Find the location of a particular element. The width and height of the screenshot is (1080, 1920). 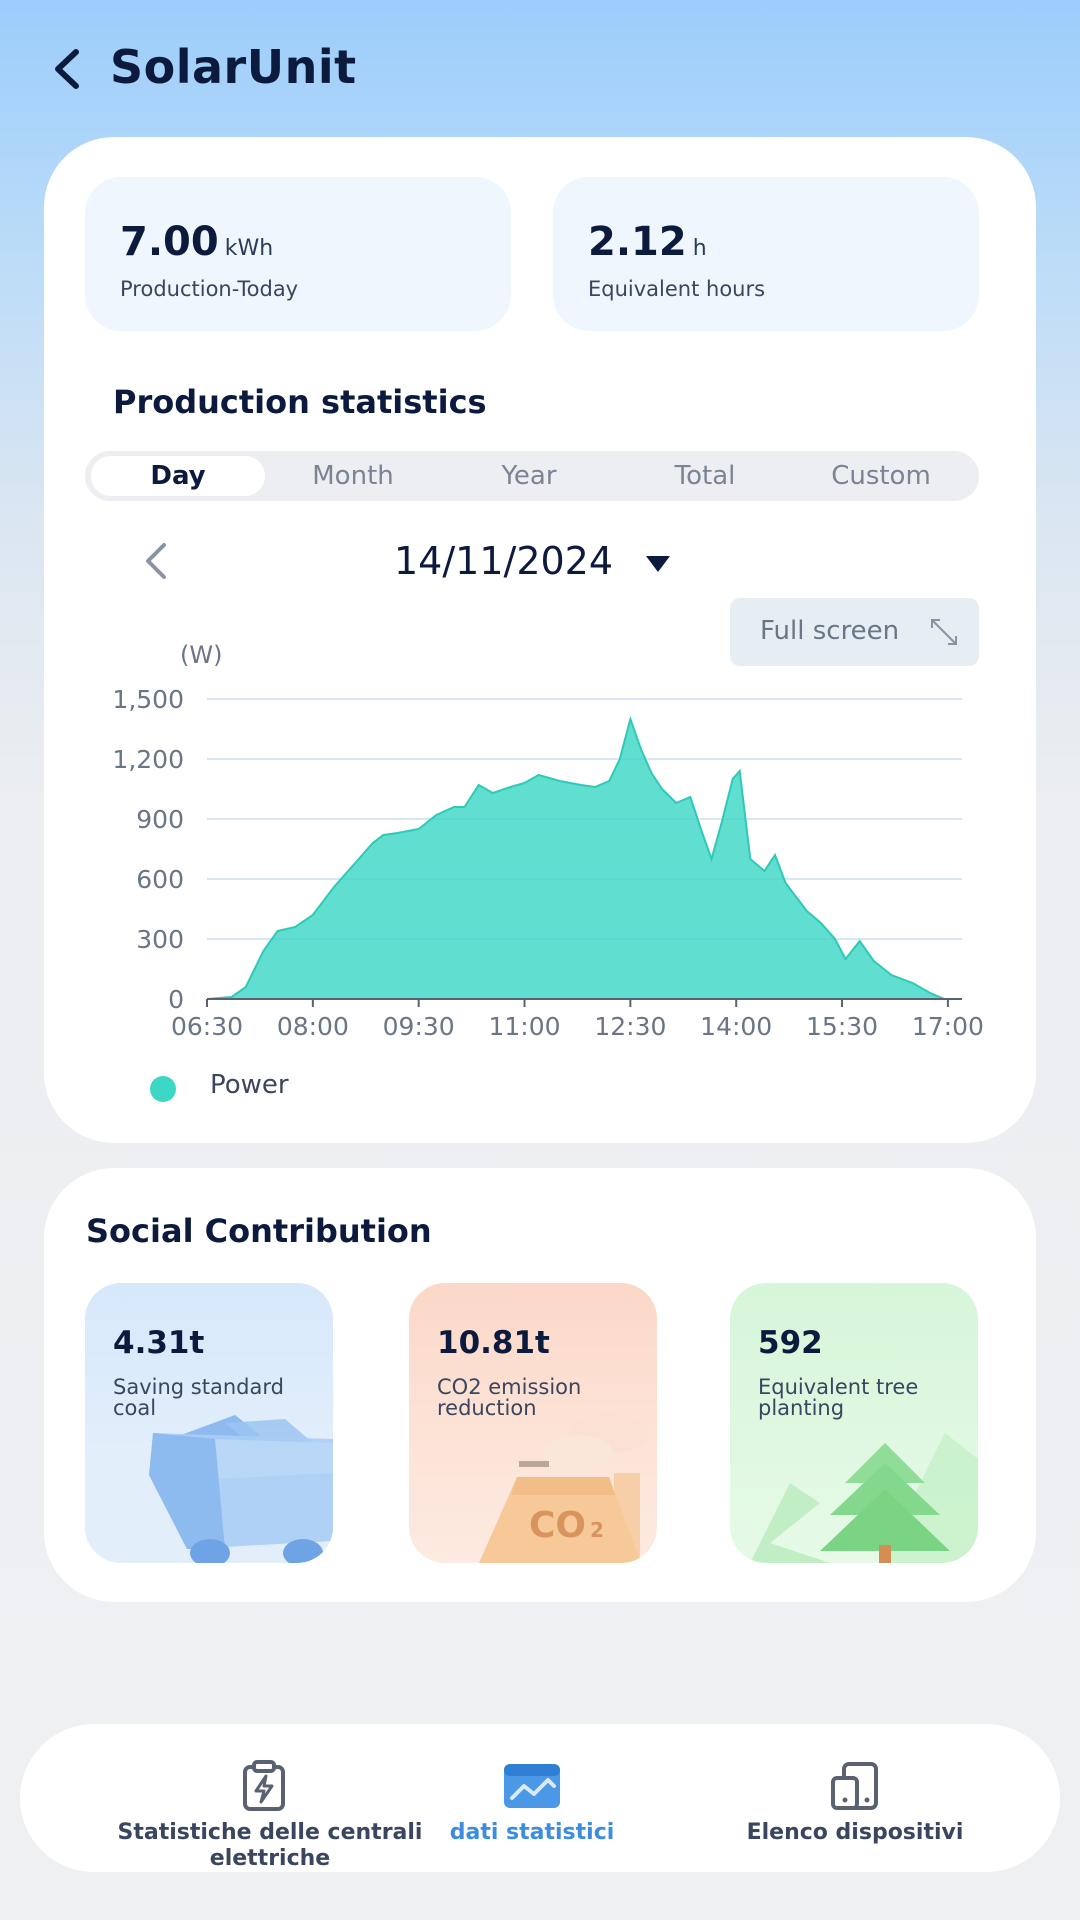

kpi-value: 2.12 h is located at coordinates (647, 242).